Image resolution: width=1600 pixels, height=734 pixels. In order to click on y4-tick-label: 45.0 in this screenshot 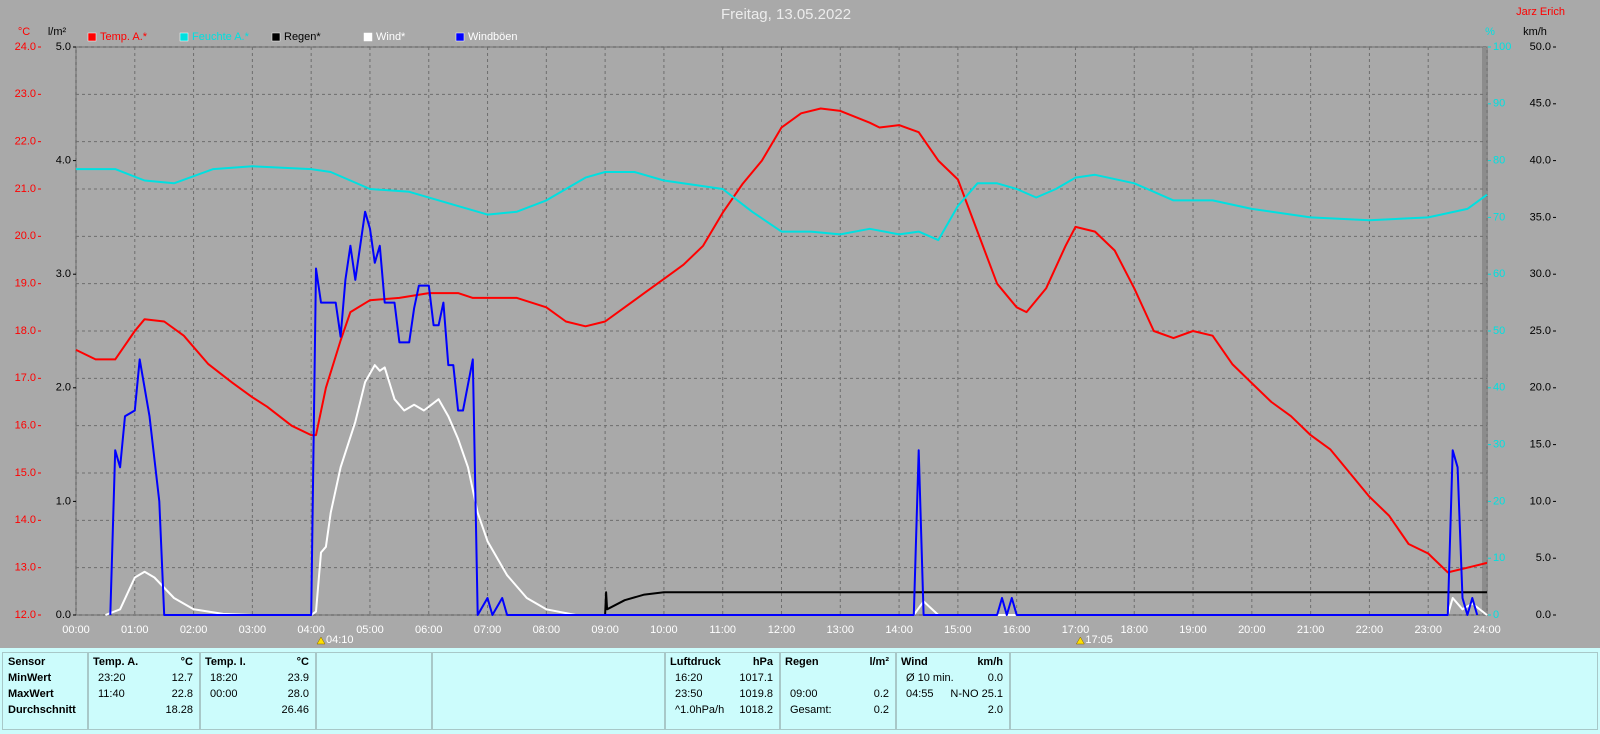, I will do `click(1540, 104)`.